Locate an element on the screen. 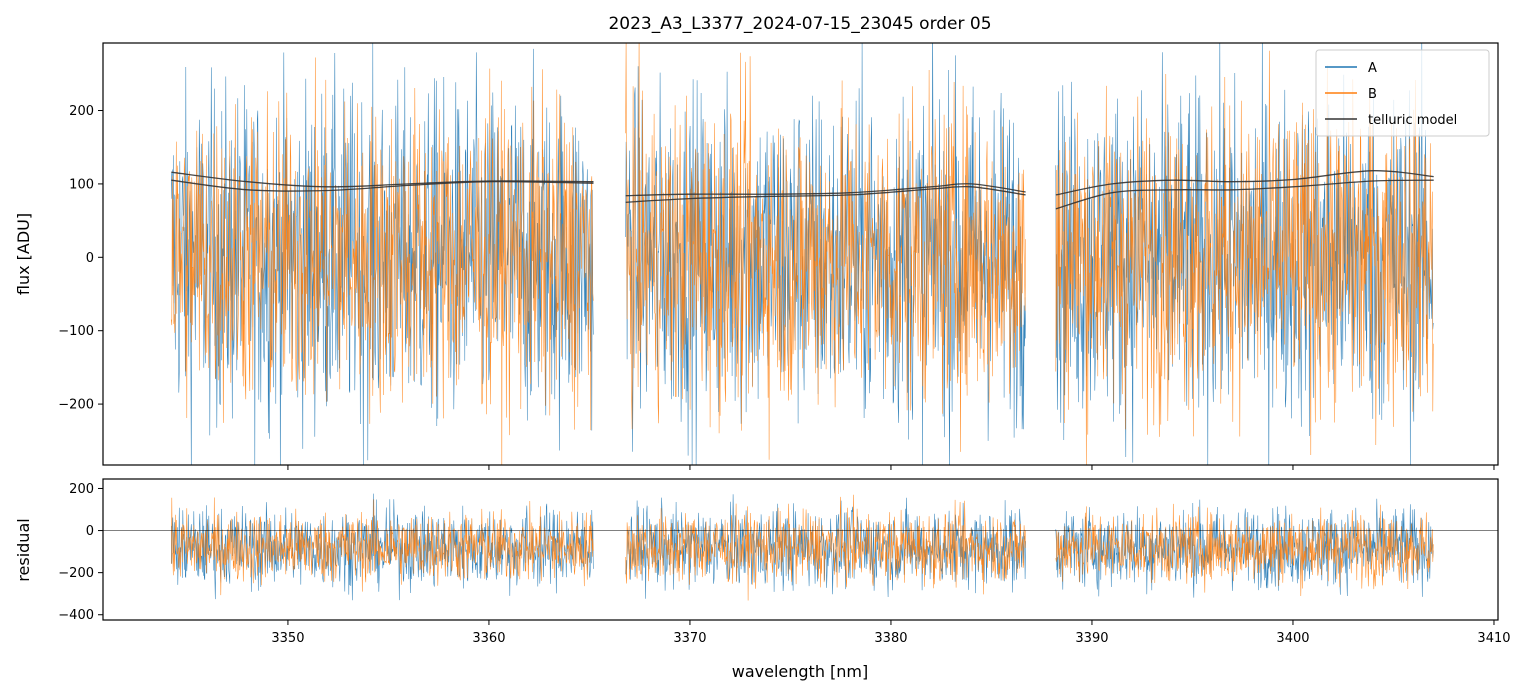 This screenshot has height=696, width=1531. chart-title: 2023_A3_L3377_2024-07-15_23045 order 05 is located at coordinates (799, 24).